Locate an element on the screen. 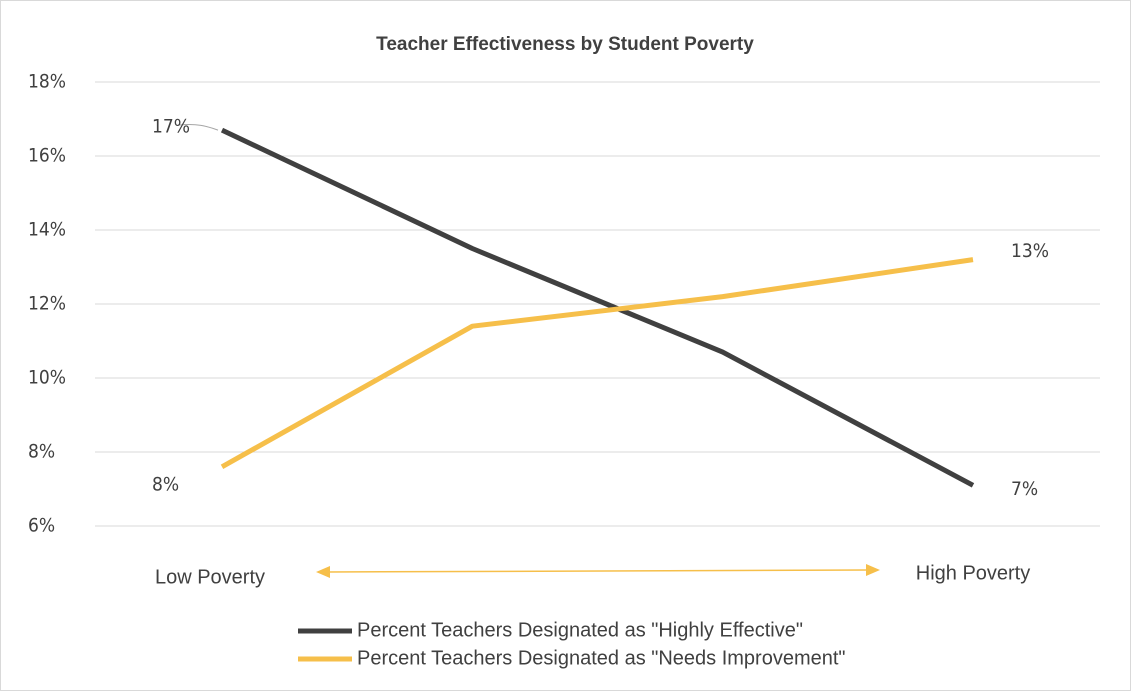 This screenshot has height=691, width=1131. leader-line is located at coordinates (198, 127).